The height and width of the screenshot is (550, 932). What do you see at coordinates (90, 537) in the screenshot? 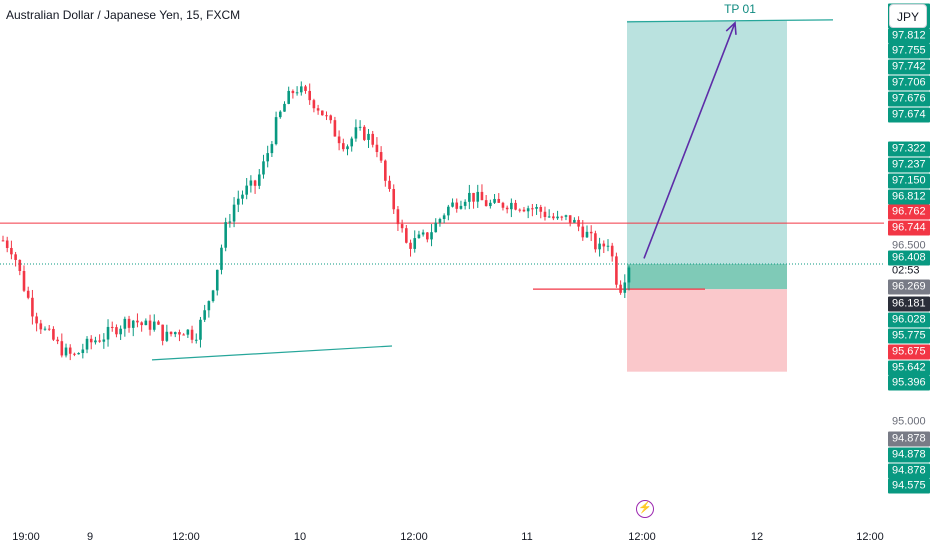
I see `x-tick-label: 9` at bounding box center [90, 537].